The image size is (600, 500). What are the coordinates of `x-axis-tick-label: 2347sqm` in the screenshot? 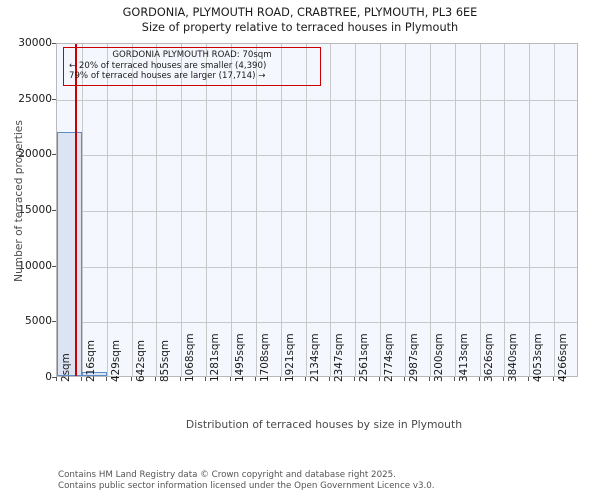 It's located at (339, 357).